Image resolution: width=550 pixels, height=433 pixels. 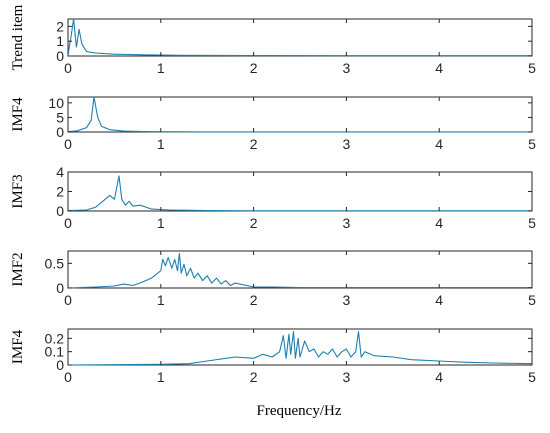 I want to click on y-tick-label: 0.5, so click(x=55, y=263).